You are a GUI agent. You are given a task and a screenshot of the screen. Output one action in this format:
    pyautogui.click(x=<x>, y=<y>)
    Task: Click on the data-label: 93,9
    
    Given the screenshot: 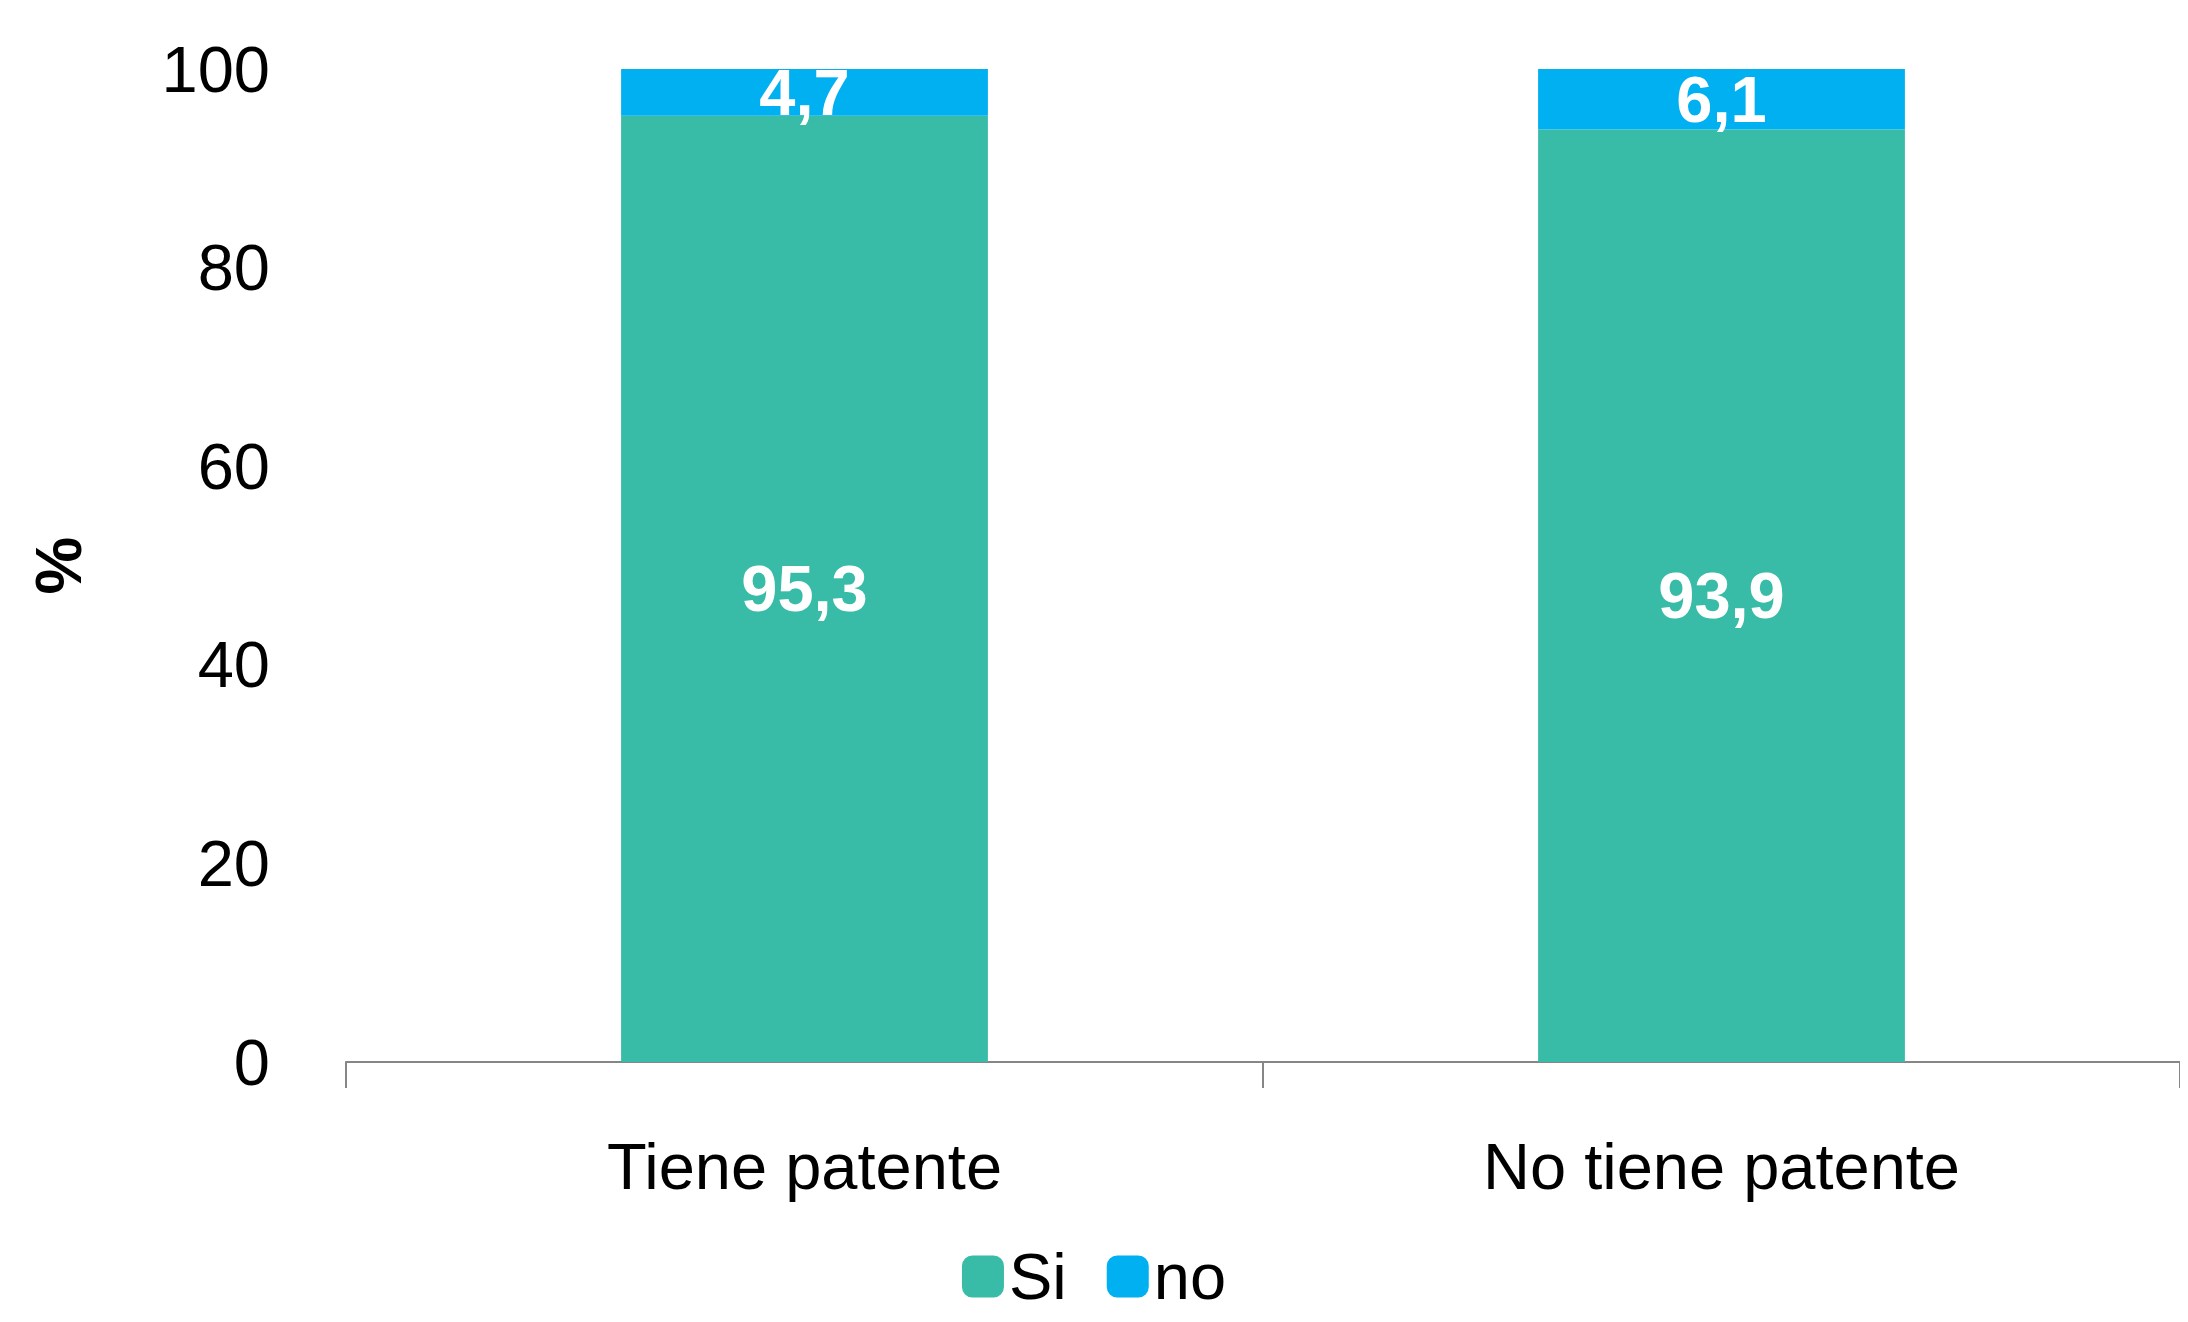 What is the action you would take?
    pyautogui.click(x=1721, y=596)
    